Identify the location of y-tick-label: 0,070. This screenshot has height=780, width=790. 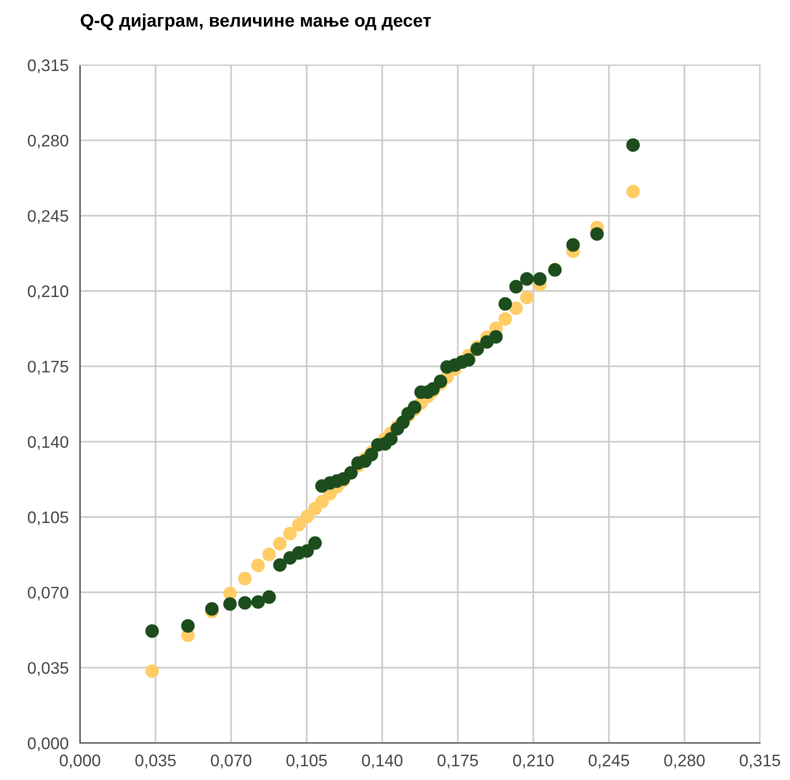
(48, 593).